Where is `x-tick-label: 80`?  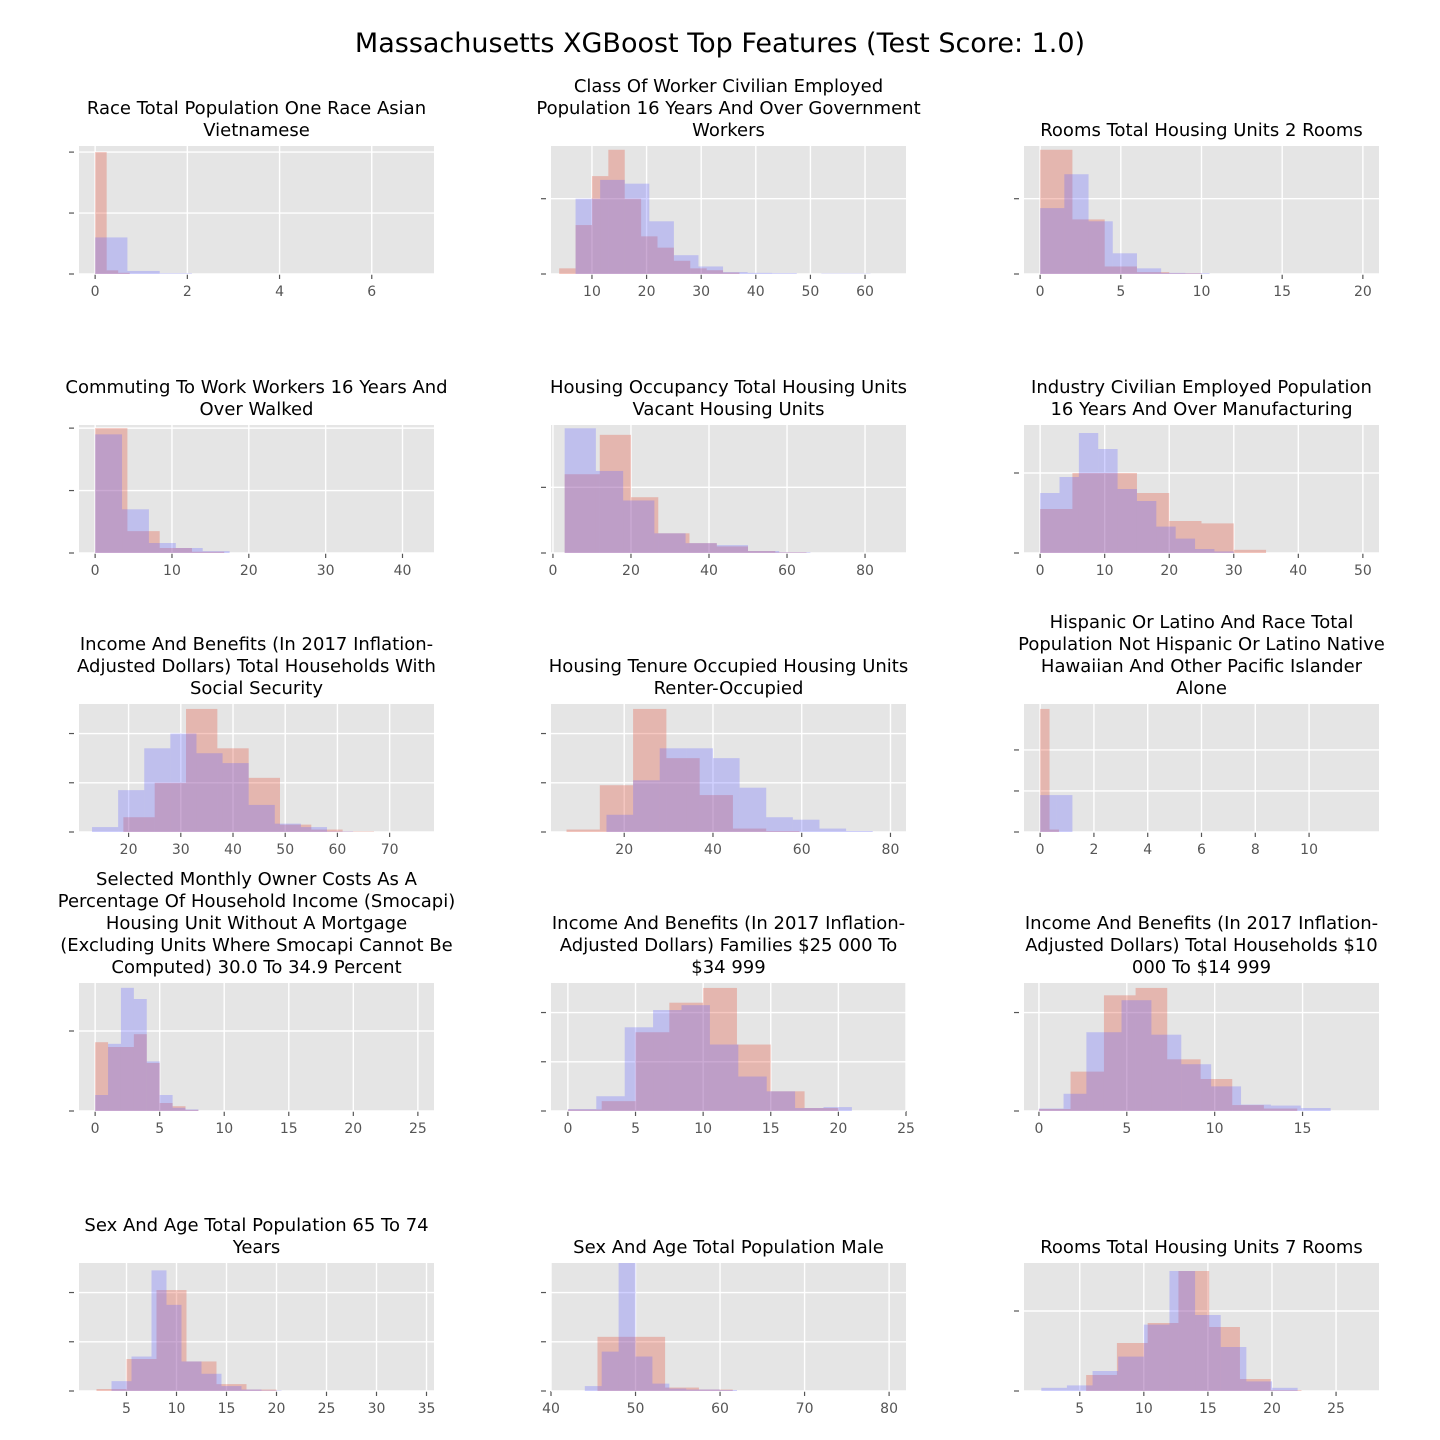
x-tick-label: 80 is located at coordinates (891, 850).